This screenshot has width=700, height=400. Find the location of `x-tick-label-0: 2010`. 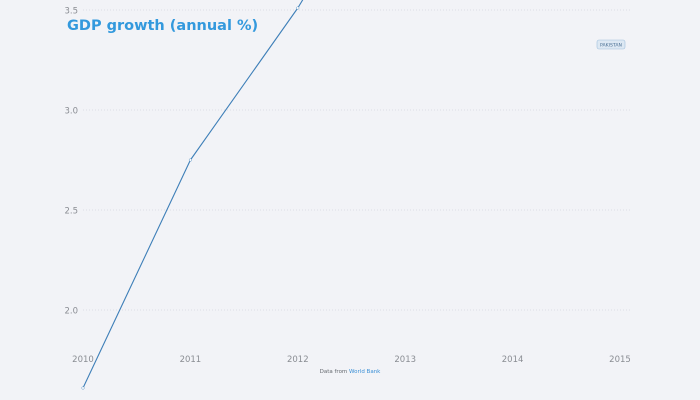

x-tick-label-0: 2010 is located at coordinates (83, 360).